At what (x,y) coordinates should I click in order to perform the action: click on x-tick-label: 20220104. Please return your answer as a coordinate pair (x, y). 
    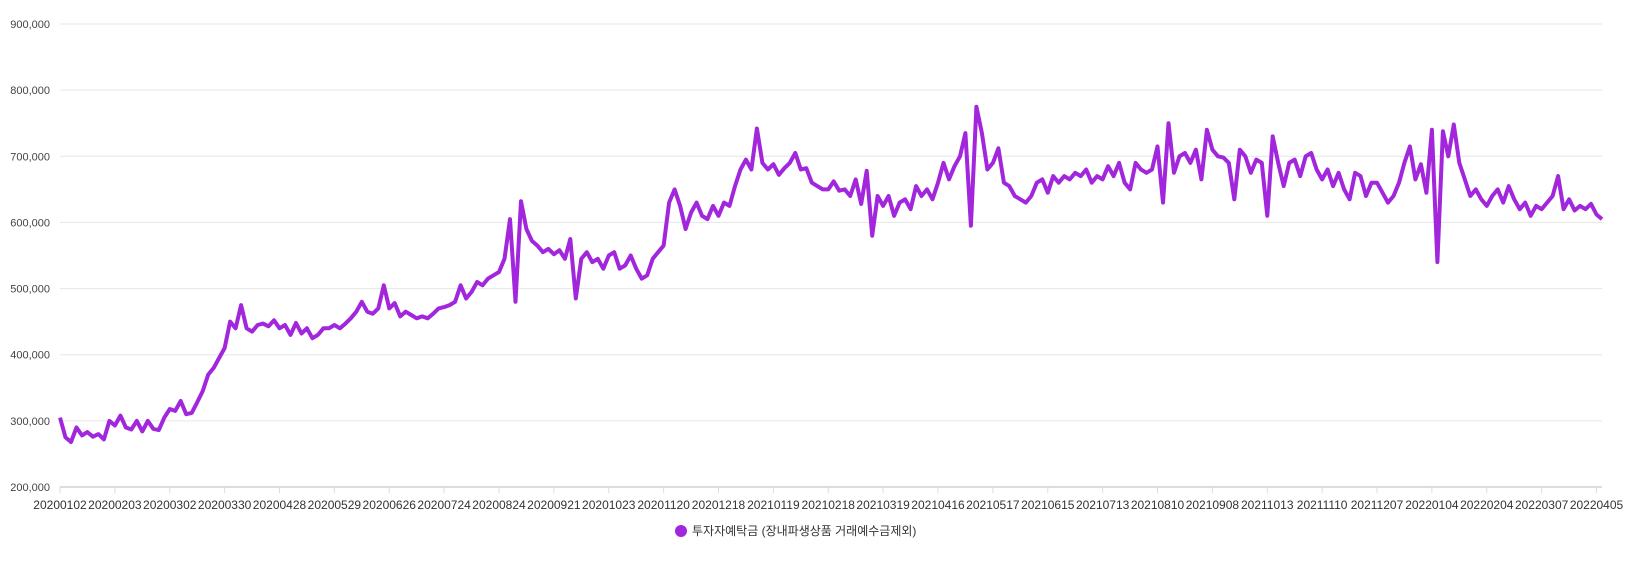
    Looking at the image, I should click on (1432, 505).